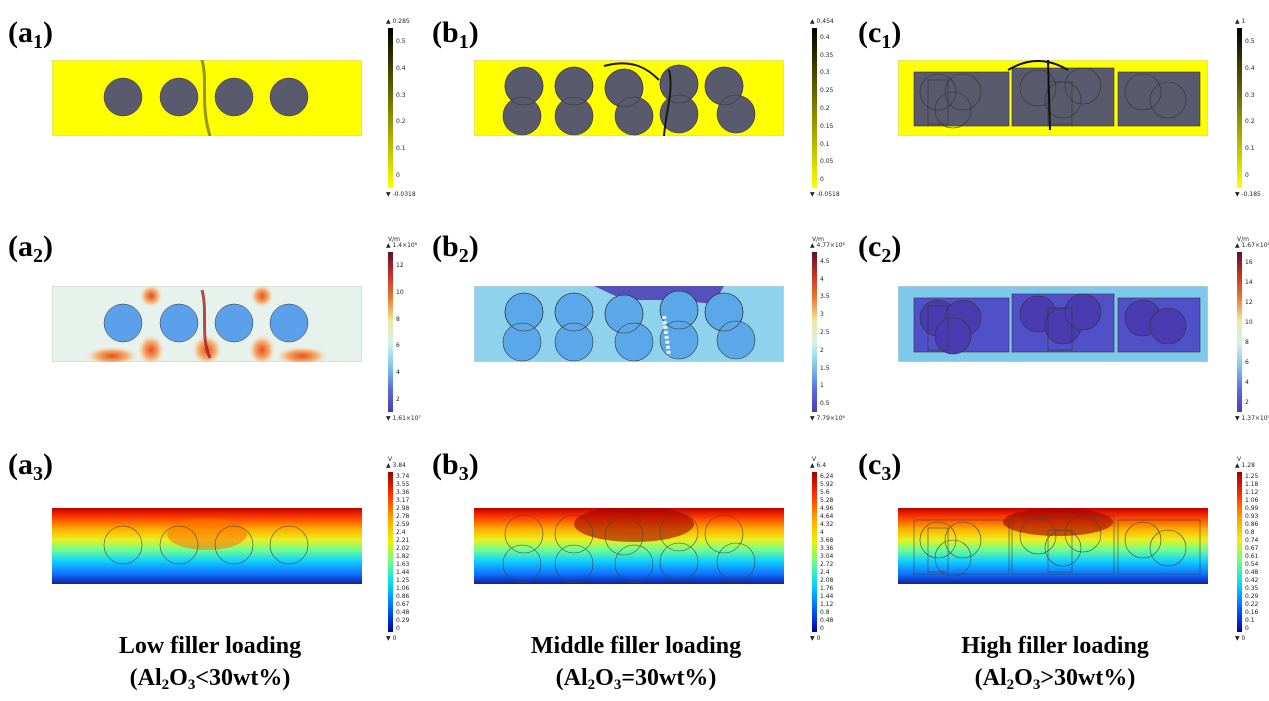 This screenshot has height=701, width=1269. I want to click on colorbar-tick-label: 4.5, so click(825, 261).